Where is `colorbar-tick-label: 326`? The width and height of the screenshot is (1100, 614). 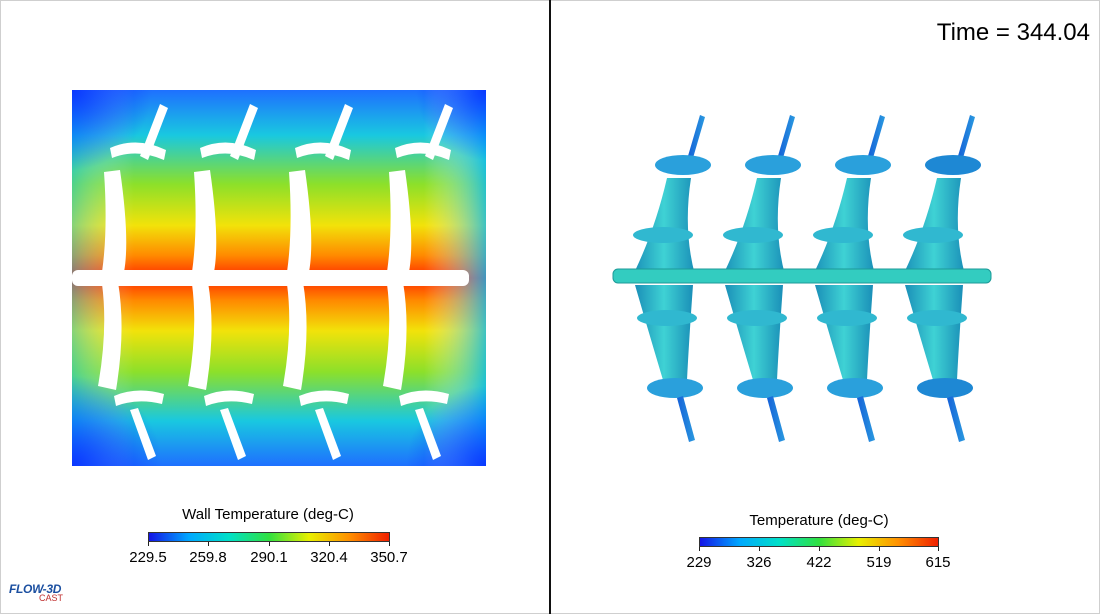 colorbar-tick-label: 326 is located at coordinates (759, 562).